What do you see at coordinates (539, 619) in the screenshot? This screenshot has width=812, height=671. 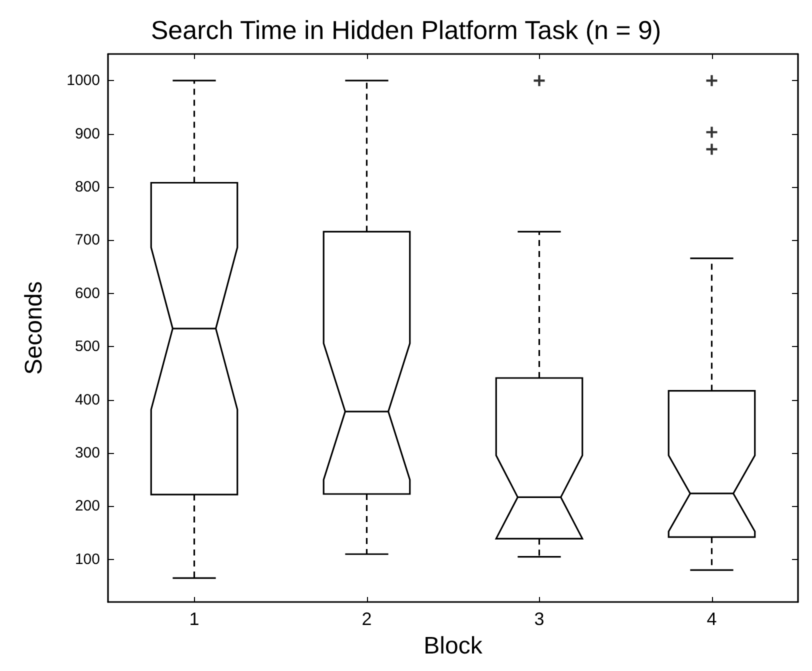 I see `x-tick-label: 3` at bounding box center [539, 619].